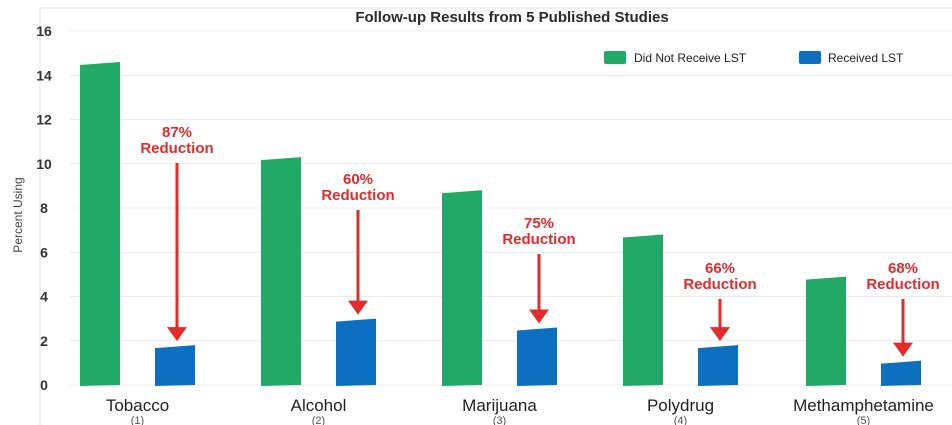 The image size is (952, 425). What do you see at coordinates (866, 58) in the screenshot?
I see `legend-label-received: Received LST` at bounding box center [866, 58].